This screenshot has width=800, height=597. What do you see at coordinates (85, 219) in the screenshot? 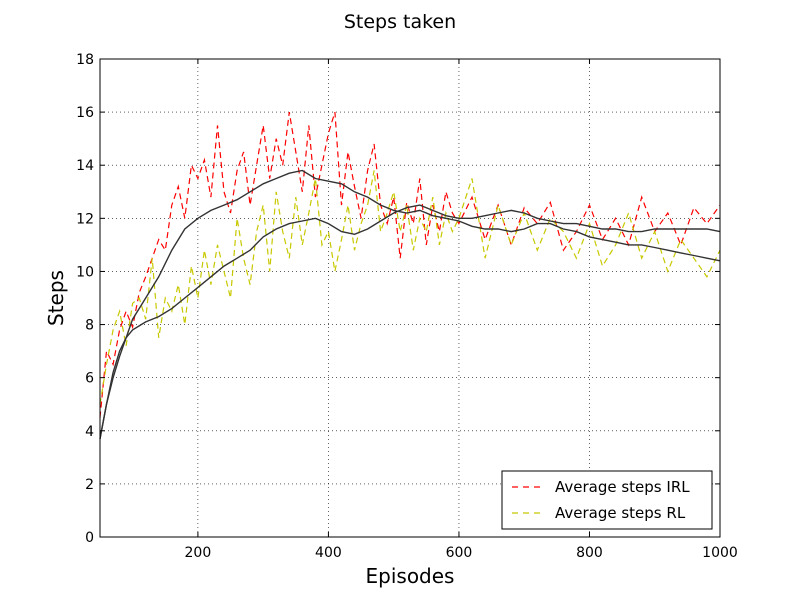
I see `y-tick-label: 12` at bounding box center [85, 219].